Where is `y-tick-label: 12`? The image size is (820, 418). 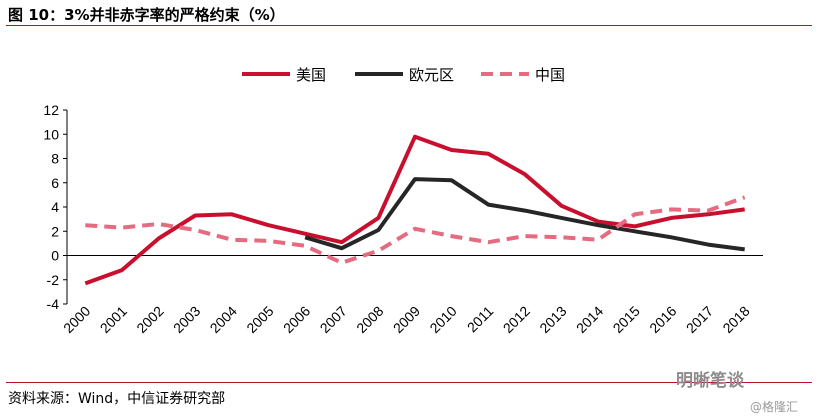
y-tick-label: 12 is located at coordinates (51, 110).